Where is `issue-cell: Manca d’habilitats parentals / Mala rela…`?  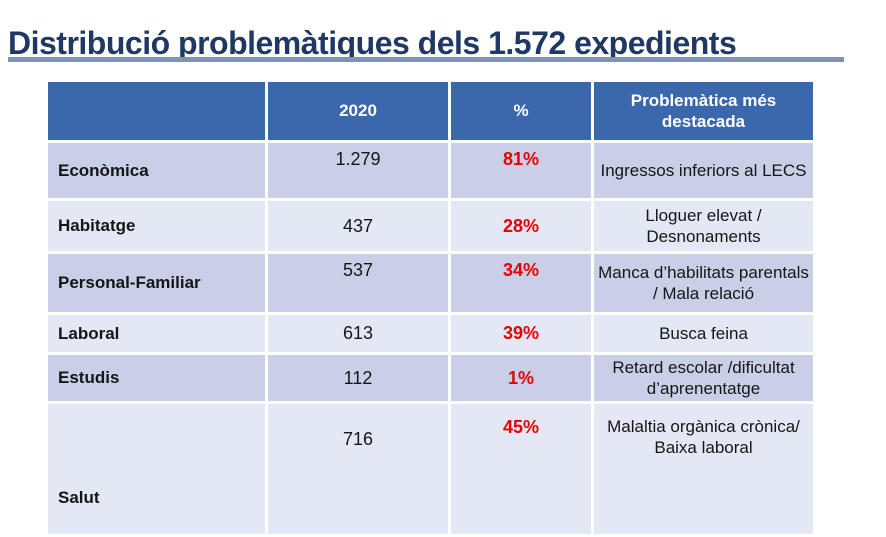
issue-cell: Manca d’habilitats parentals / Mala rela… is located at coordinates (703, 283).